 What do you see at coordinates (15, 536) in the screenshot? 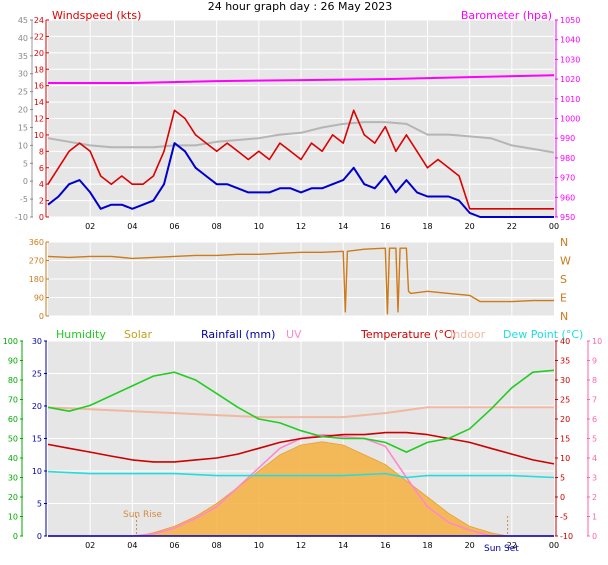
I see `humidity-tick-label: 0` at bounding box center [15, 536].